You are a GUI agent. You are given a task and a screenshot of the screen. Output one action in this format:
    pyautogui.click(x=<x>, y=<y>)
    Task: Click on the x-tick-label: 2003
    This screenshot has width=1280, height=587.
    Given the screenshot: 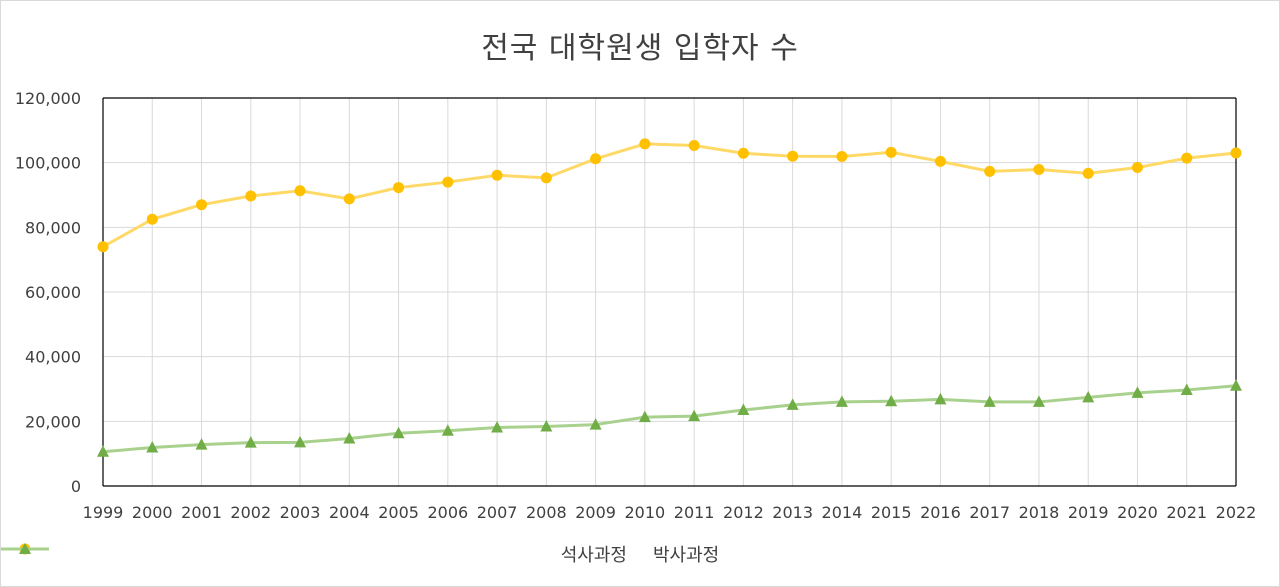 What is the action you would take?
    pyautogui.click(x=300, y=512)
    